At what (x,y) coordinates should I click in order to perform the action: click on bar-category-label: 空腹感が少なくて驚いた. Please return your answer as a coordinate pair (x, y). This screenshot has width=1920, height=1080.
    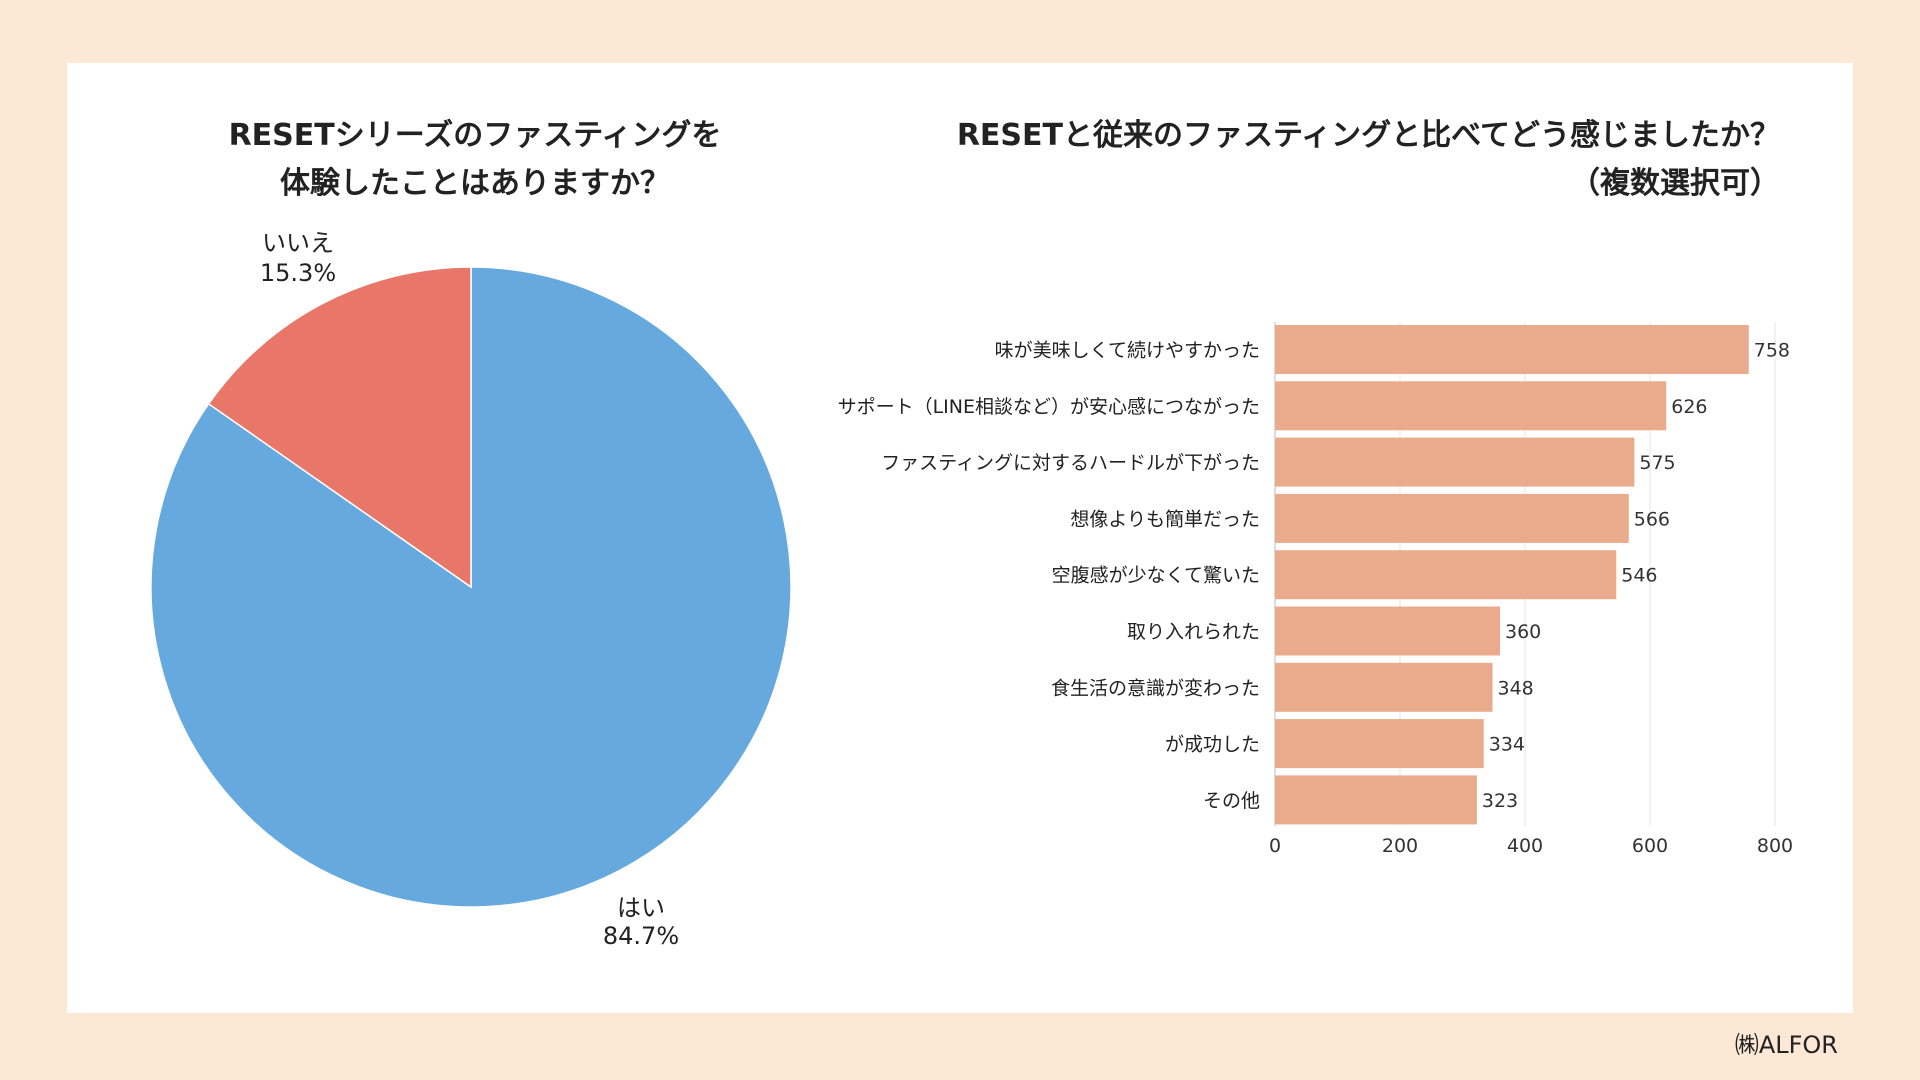
    Looking at the image, I should click on (1156, 576).